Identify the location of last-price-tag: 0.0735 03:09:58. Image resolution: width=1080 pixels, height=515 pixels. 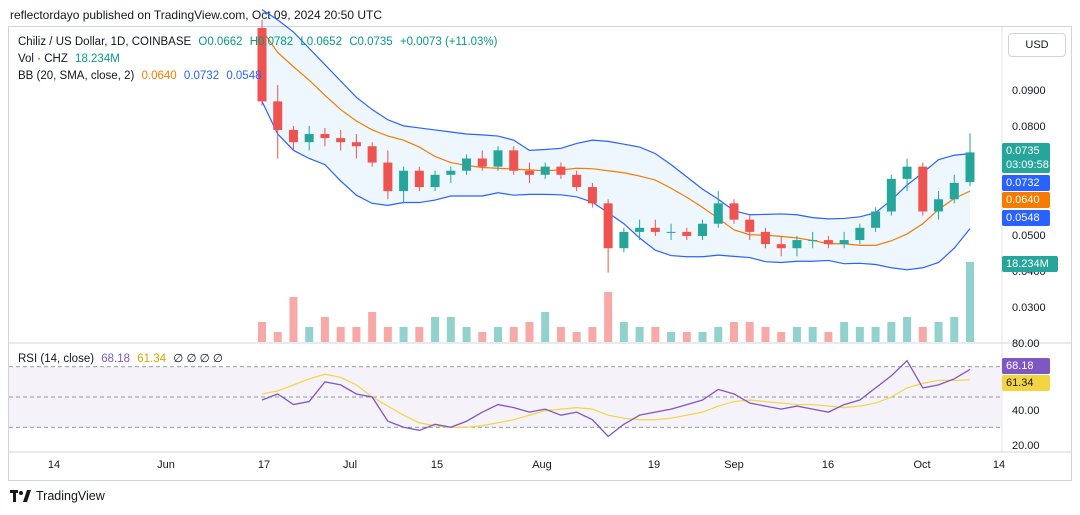
(1026, 158).